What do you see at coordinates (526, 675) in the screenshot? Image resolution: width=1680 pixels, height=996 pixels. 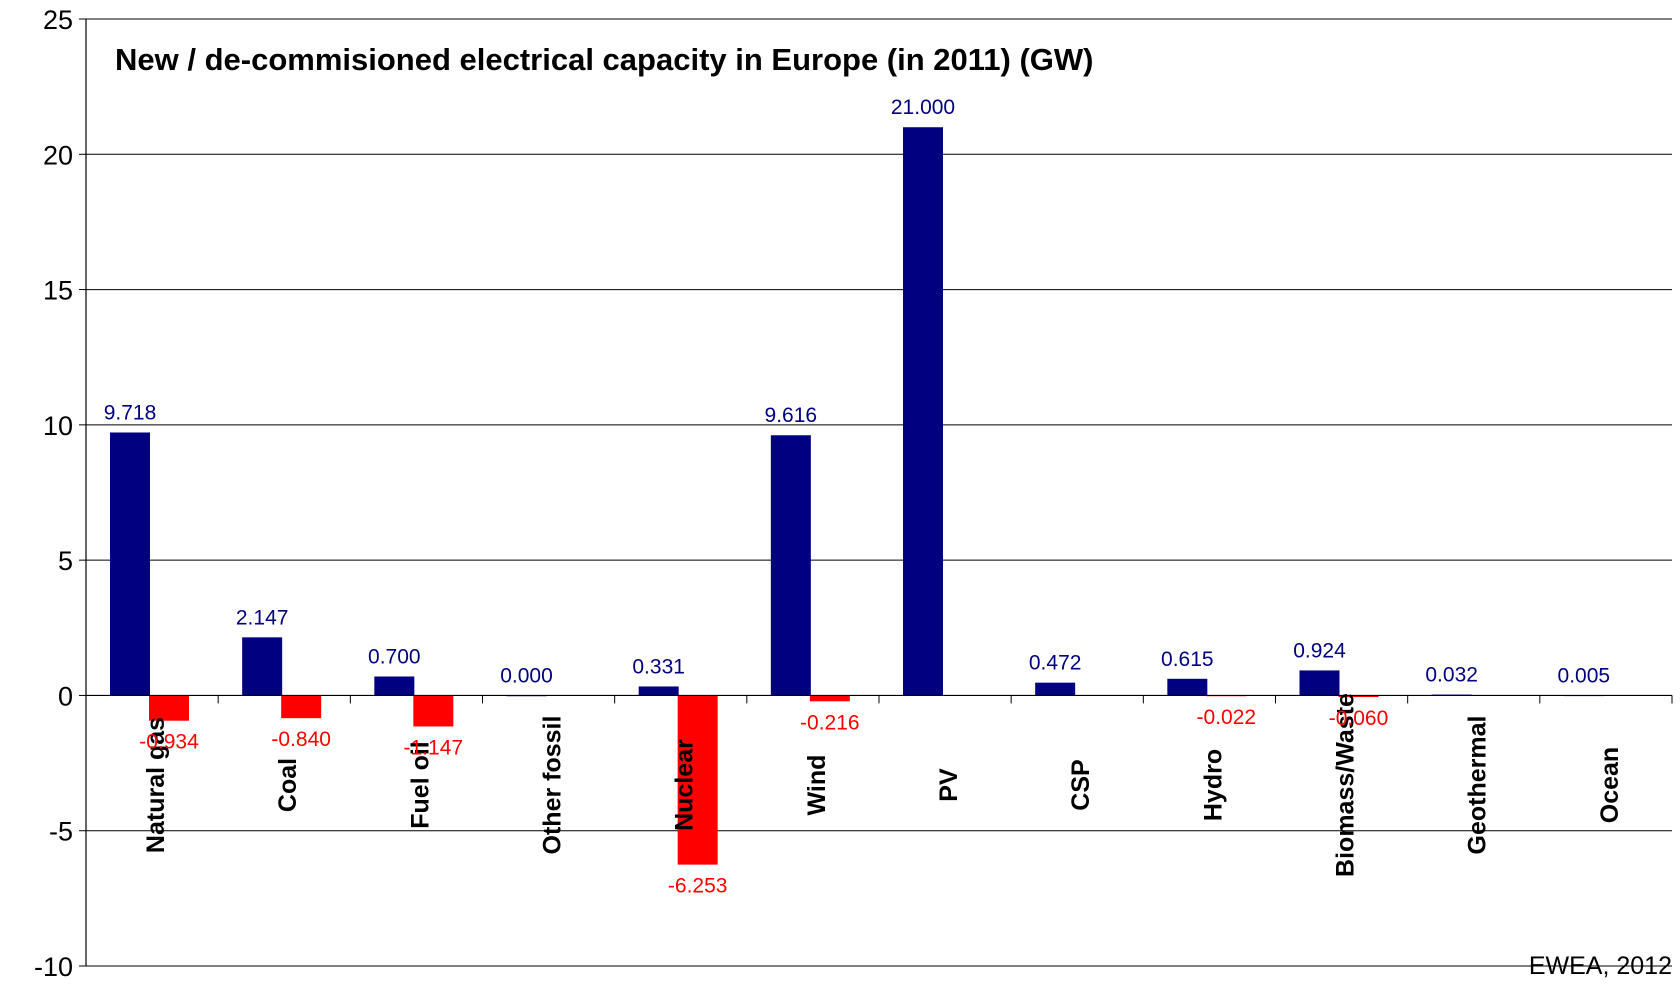 I see `data-label-new: 0.000` at bounding box center [526, 675].